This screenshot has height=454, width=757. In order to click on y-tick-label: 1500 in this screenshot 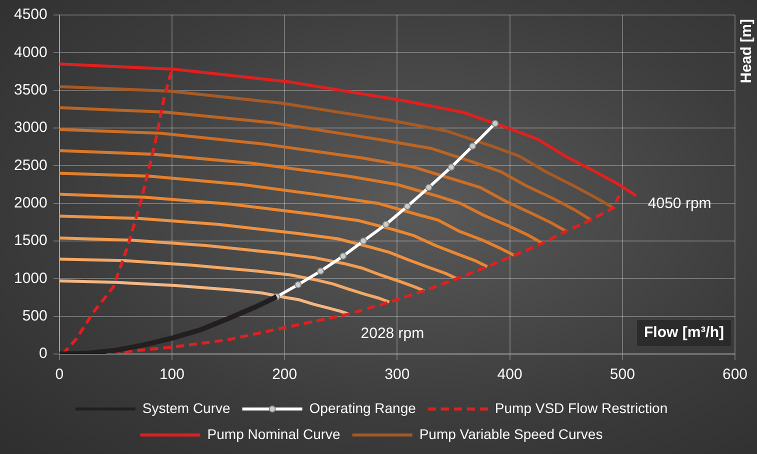, I will do `click(31, 241)`.